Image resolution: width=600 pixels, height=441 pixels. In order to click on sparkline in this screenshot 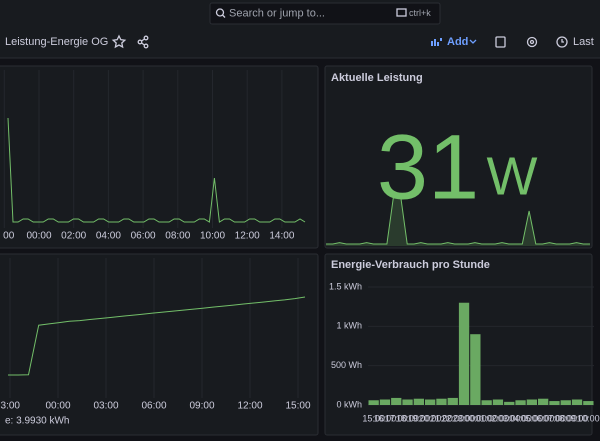, I will do `click(458, 219)`.